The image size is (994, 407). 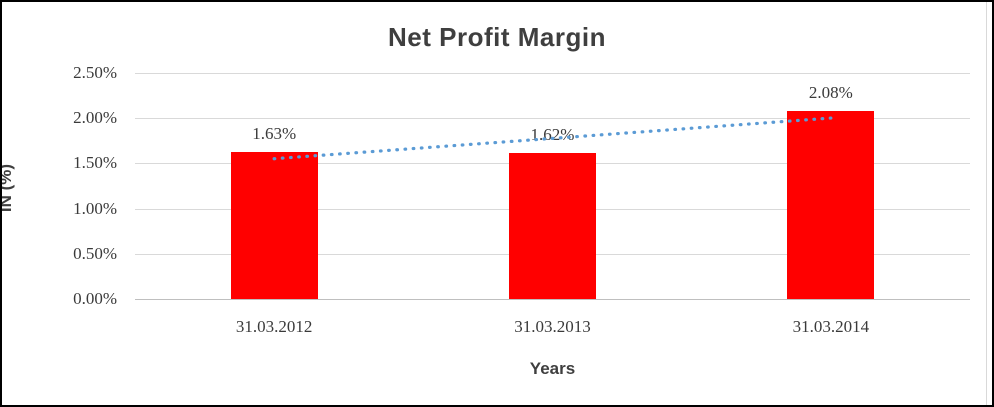 I want to click on bar-data-label: 1.63%, so click(x=274, y=133).